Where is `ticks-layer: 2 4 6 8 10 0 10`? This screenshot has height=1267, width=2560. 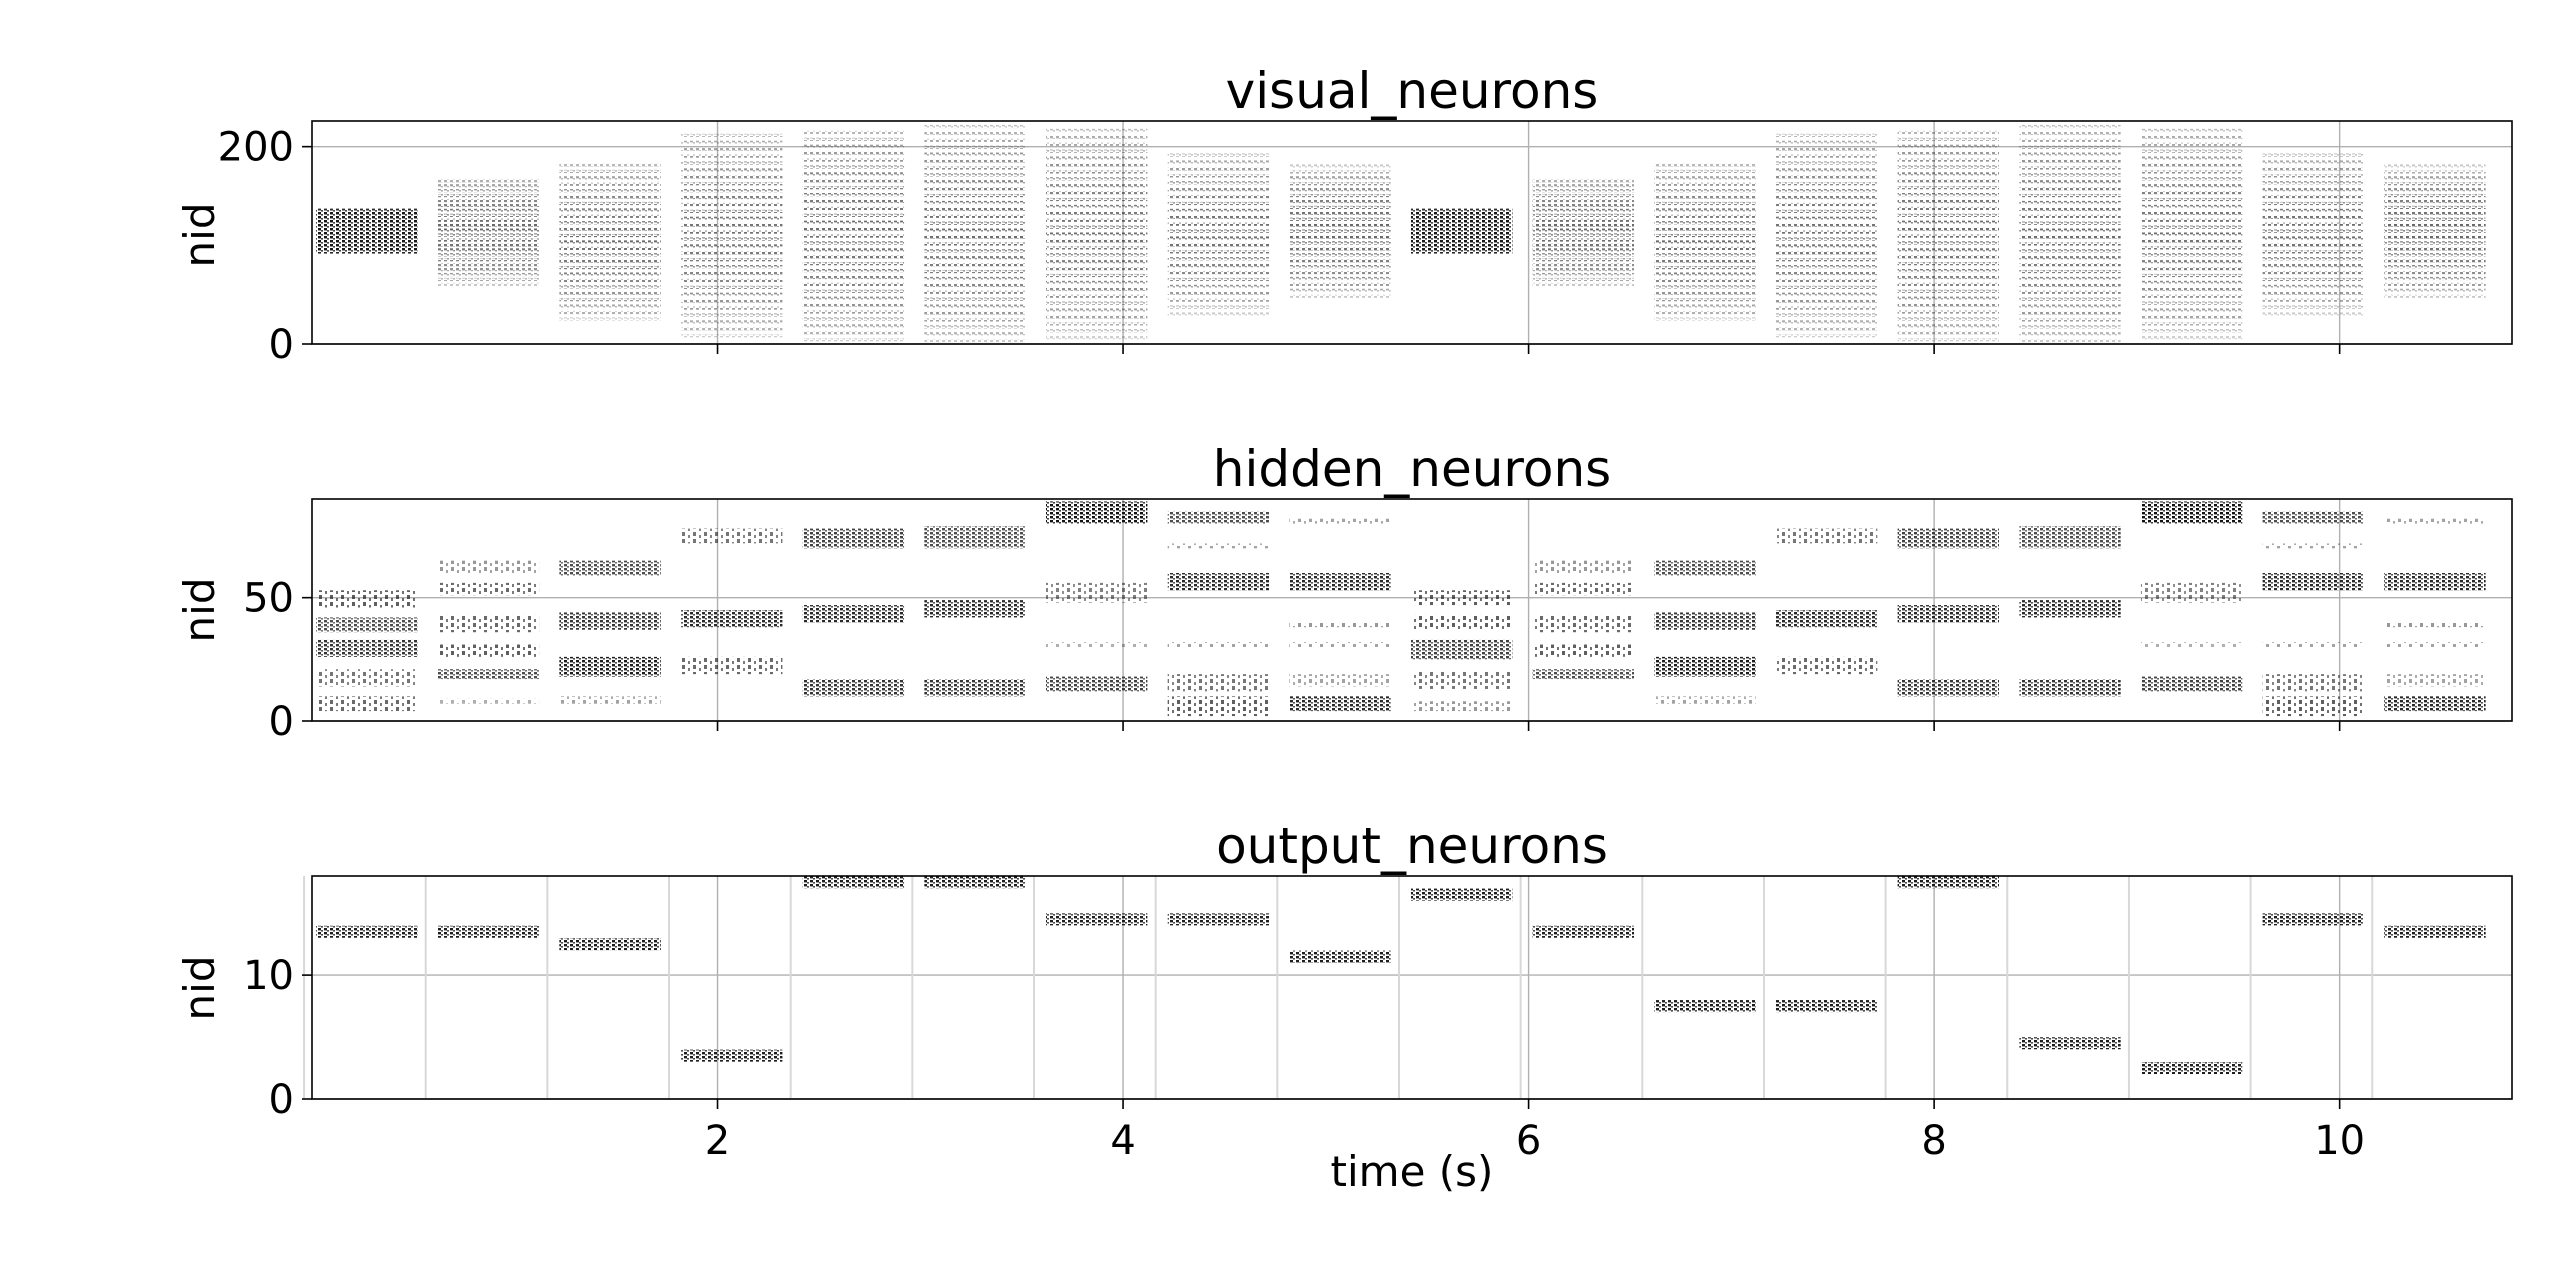 ticks-layer: 2 4 6 8 10 0 10 is located at coordinates (1304, 1058).